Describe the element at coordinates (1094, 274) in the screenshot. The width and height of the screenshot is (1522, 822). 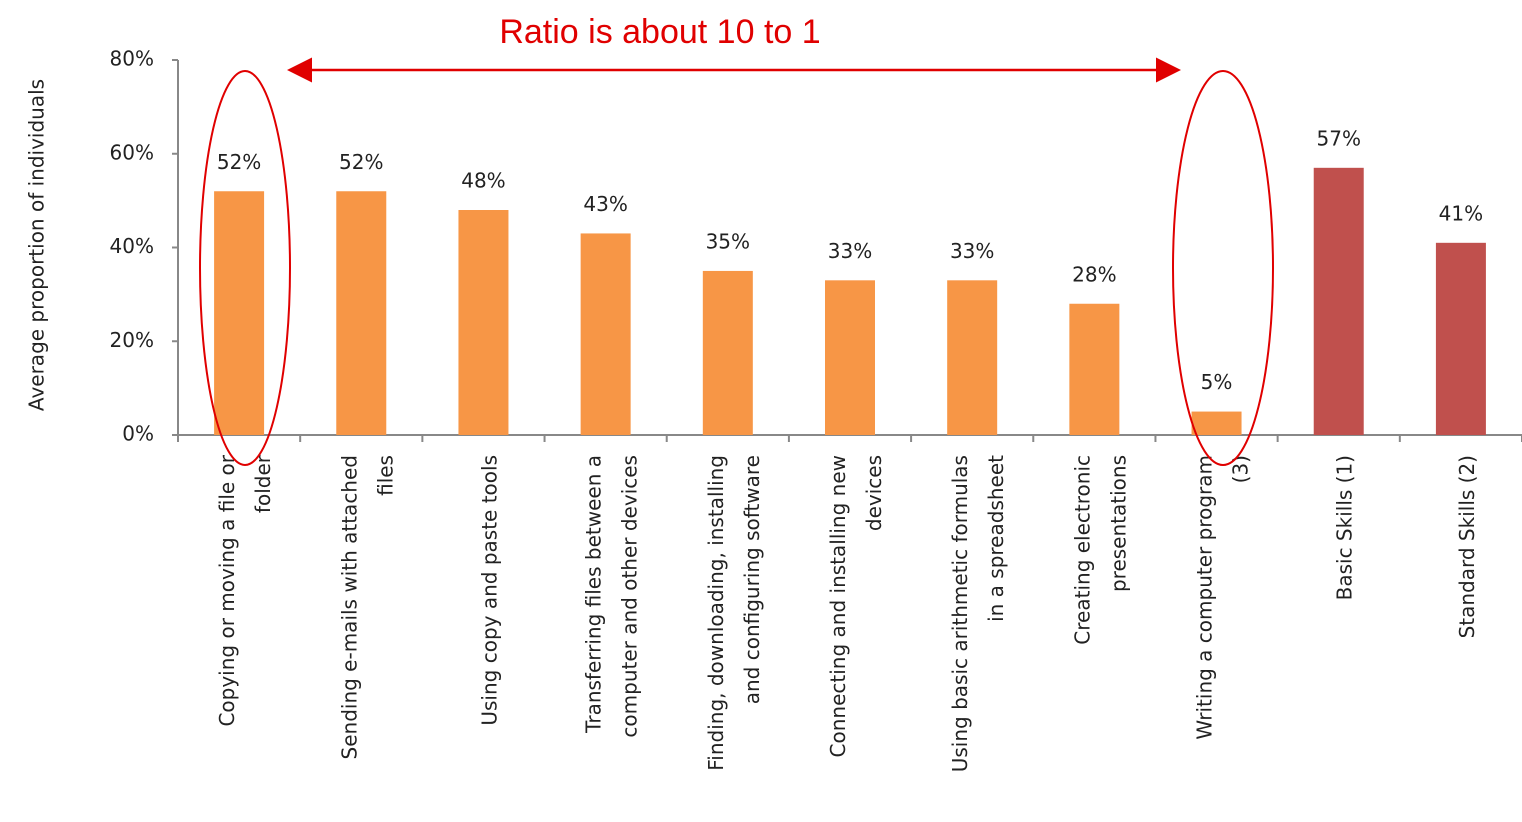
I see `data-label: 28%` at that location.